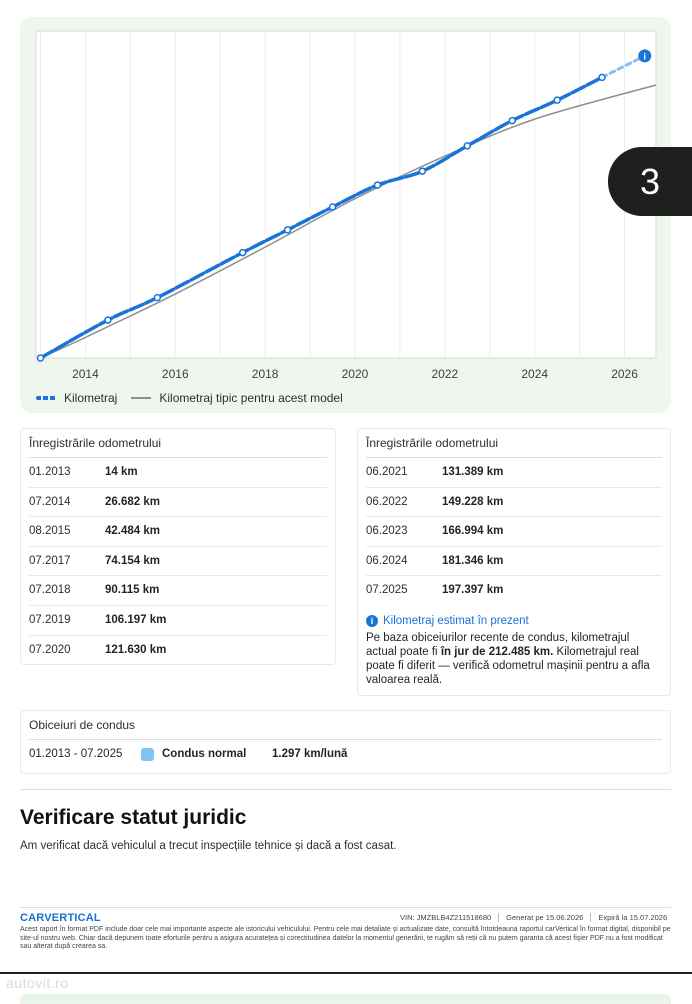 Image resolution: width=692 pixels, height=1004 pixels. I want to click on x-tick-label: 2016, so click(175, 374).